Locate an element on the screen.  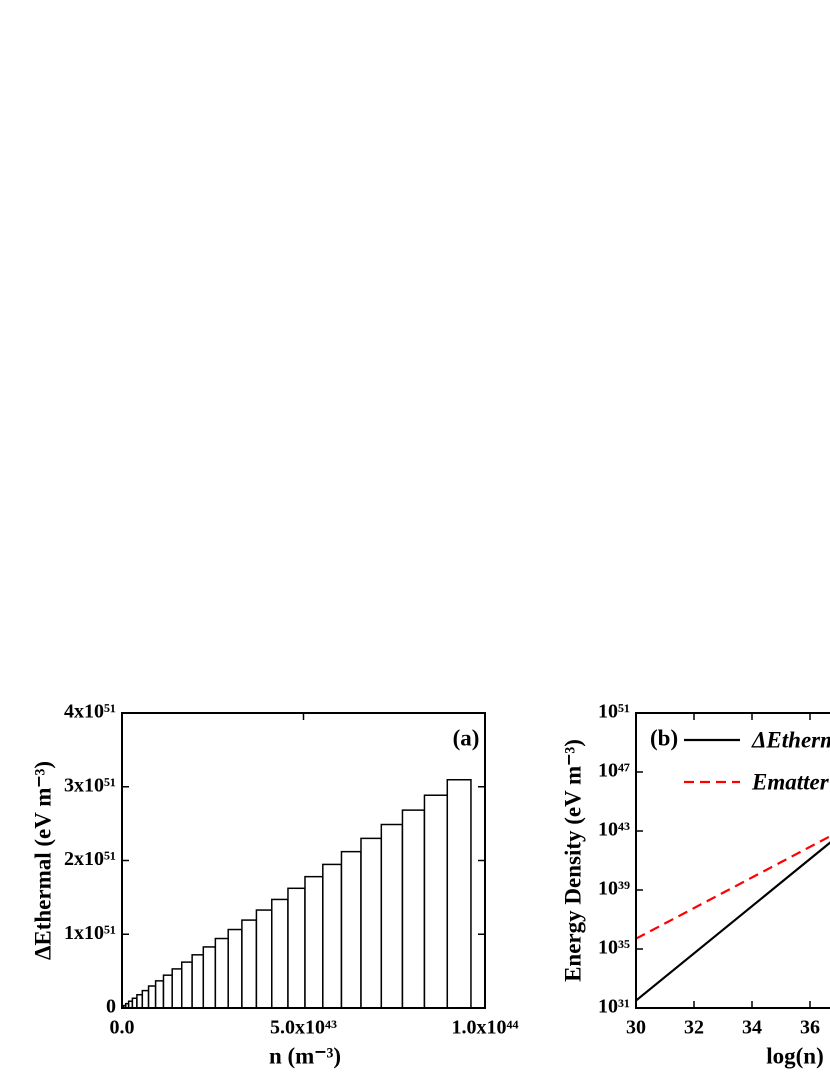
y-tick-label: 10⁴⁷ is located at coordinates (614, 771).